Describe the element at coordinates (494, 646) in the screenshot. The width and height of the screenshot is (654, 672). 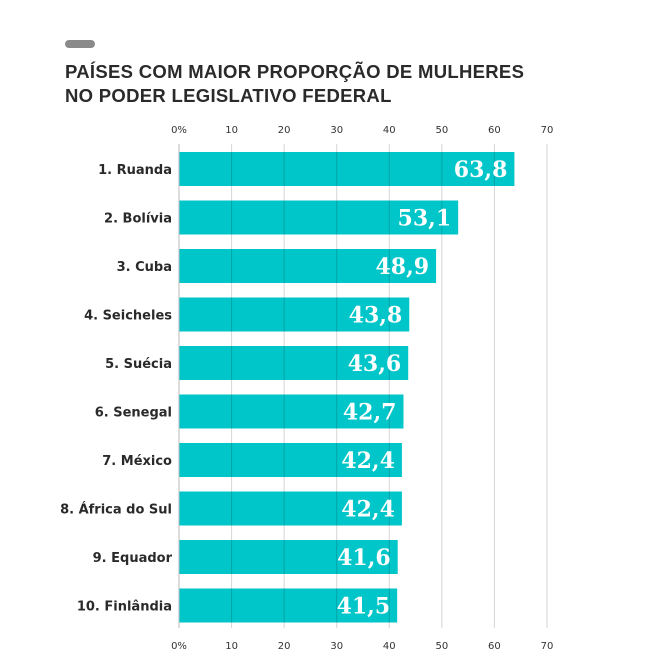
I see `tick-label-bottom: 60` at that location.